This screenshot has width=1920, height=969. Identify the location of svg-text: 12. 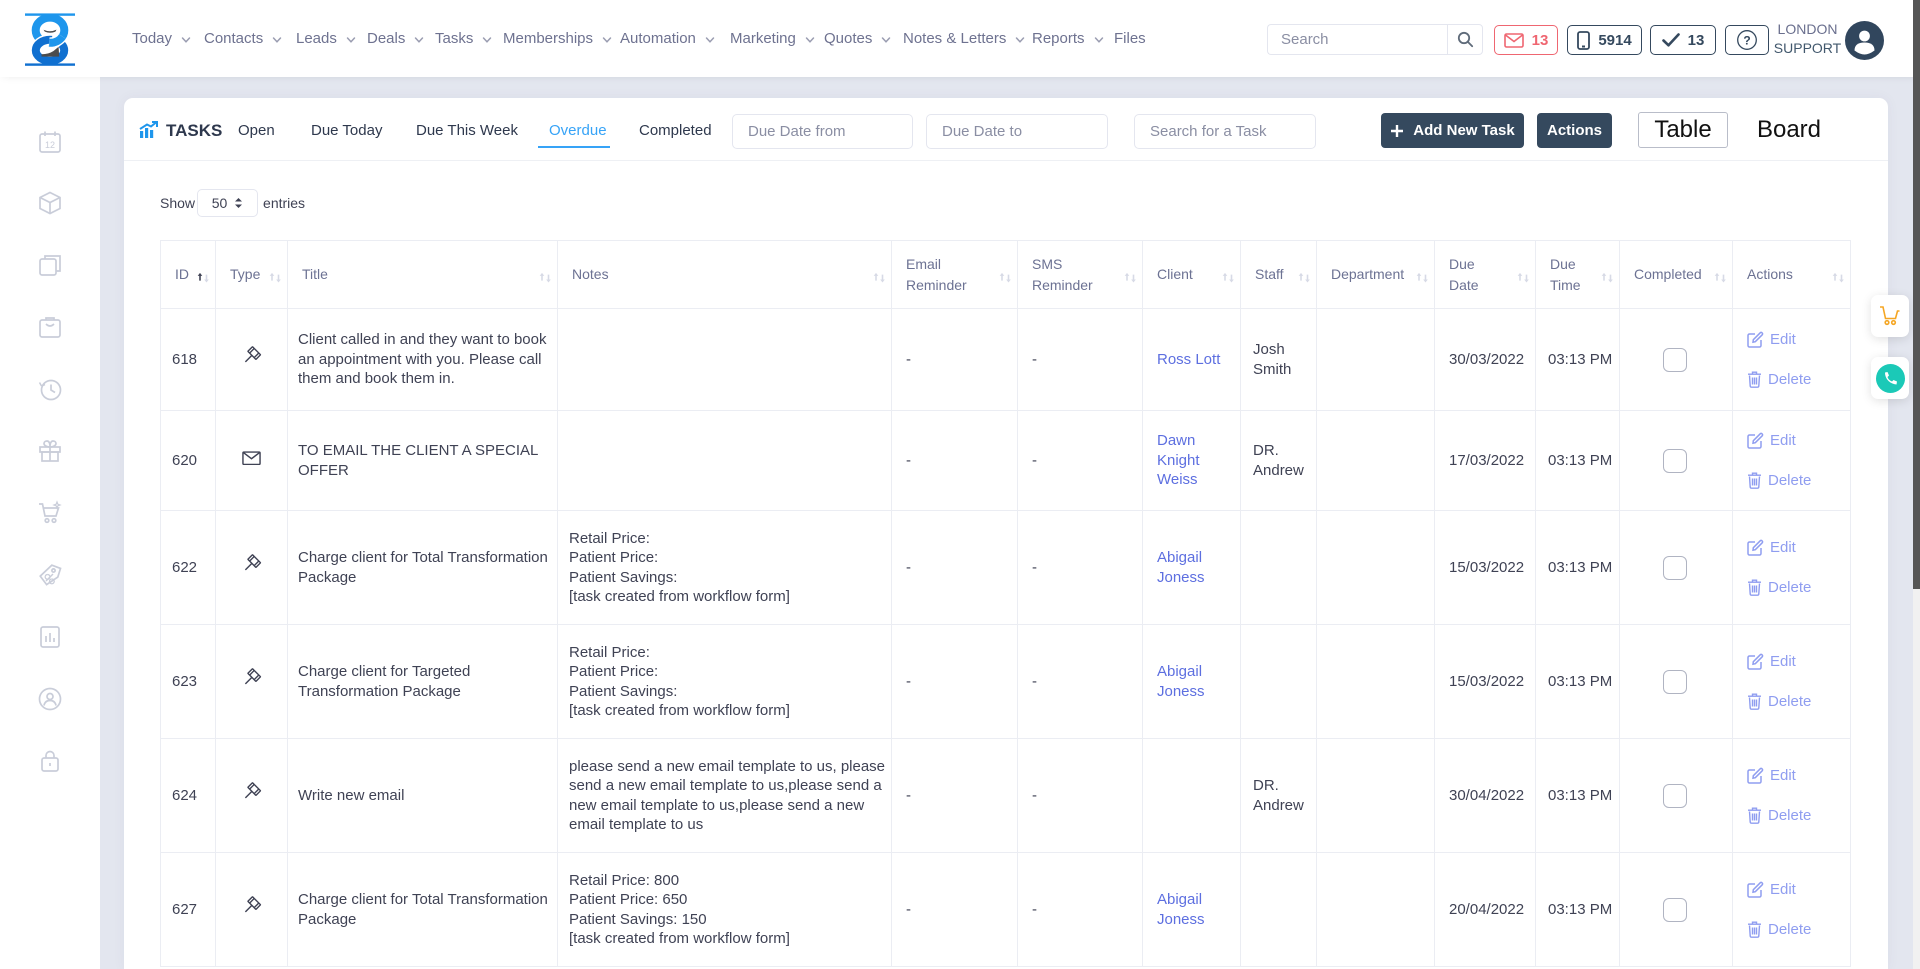
(50, 145).